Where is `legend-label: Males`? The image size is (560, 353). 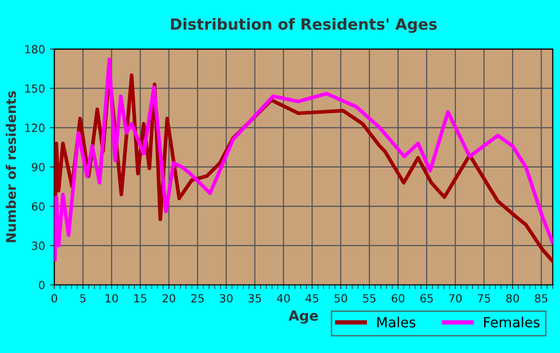
legend-label: Males is located at coordinates (396, 322).